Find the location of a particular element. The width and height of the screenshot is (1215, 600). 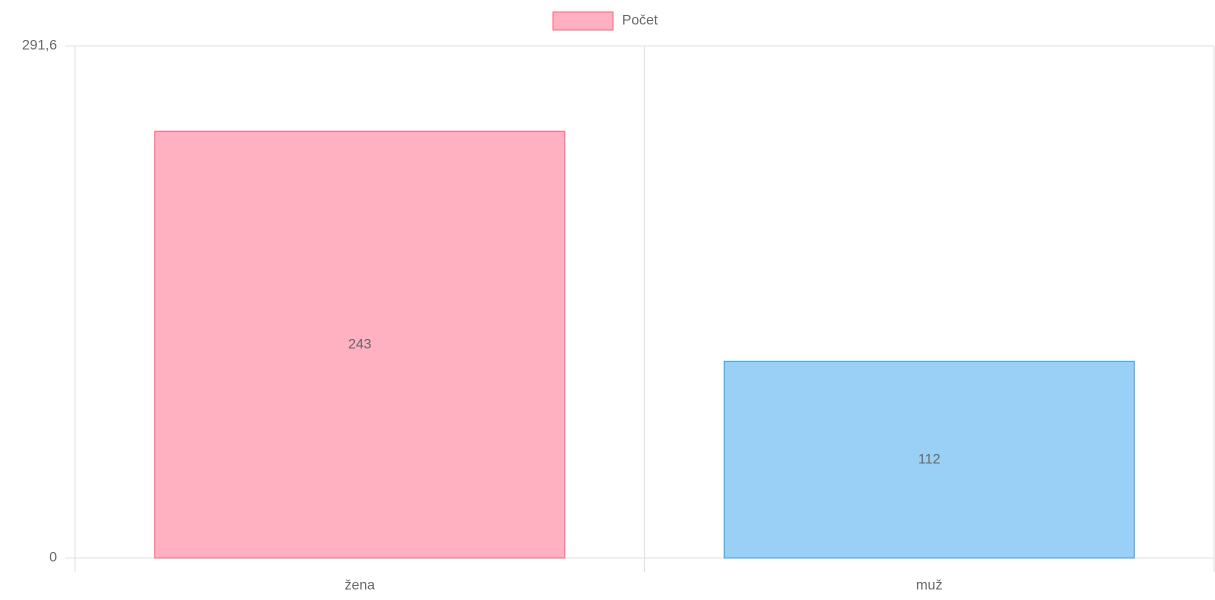

legend-label: Počet is located at coordinates (640, 20).